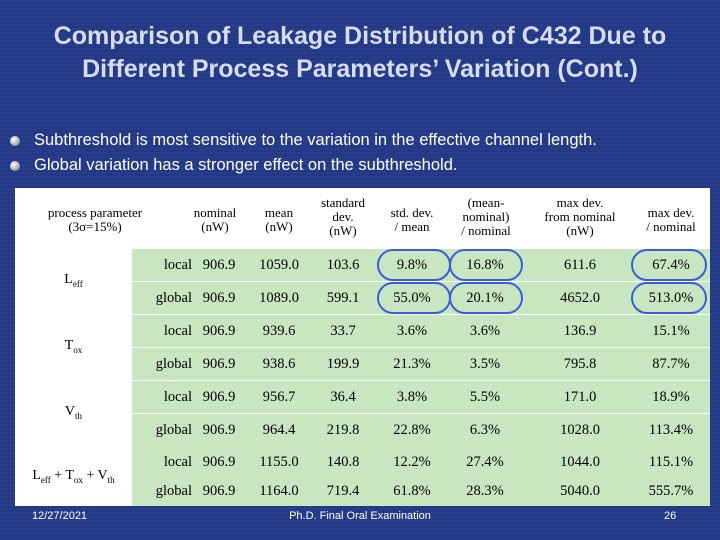 Image resolution: width=720 pixels, height=540 pixels. Describe the element at coordinates (95, 212) in the screenshot. I see `header-param-line: process parameter` at that location.